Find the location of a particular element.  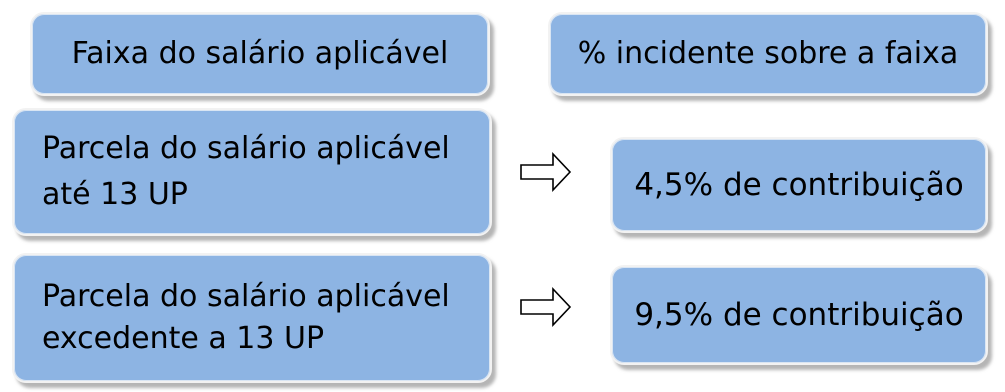

header-salary-range: Faixa do salário aplicável is located at coordinates (260, 54).